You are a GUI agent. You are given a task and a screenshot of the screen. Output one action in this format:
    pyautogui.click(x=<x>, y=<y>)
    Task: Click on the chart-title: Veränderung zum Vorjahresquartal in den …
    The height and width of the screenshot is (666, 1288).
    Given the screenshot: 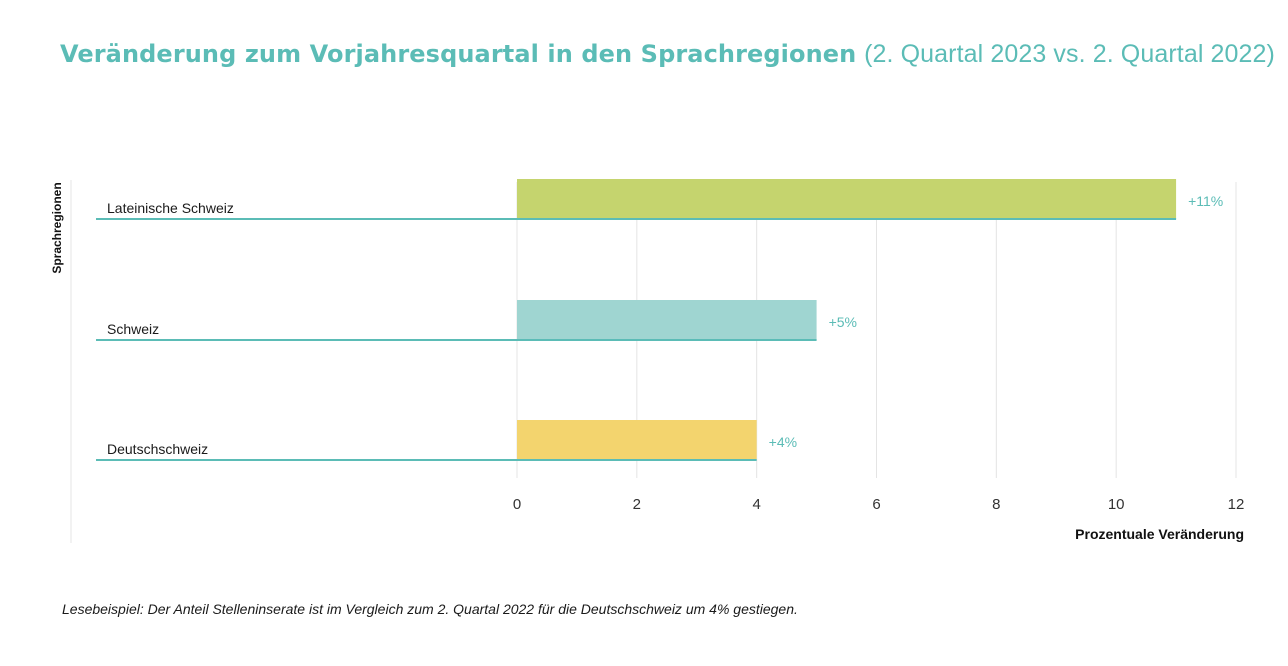 What is the action you would take?
    pyautogui.click(x=667, y=54)
    